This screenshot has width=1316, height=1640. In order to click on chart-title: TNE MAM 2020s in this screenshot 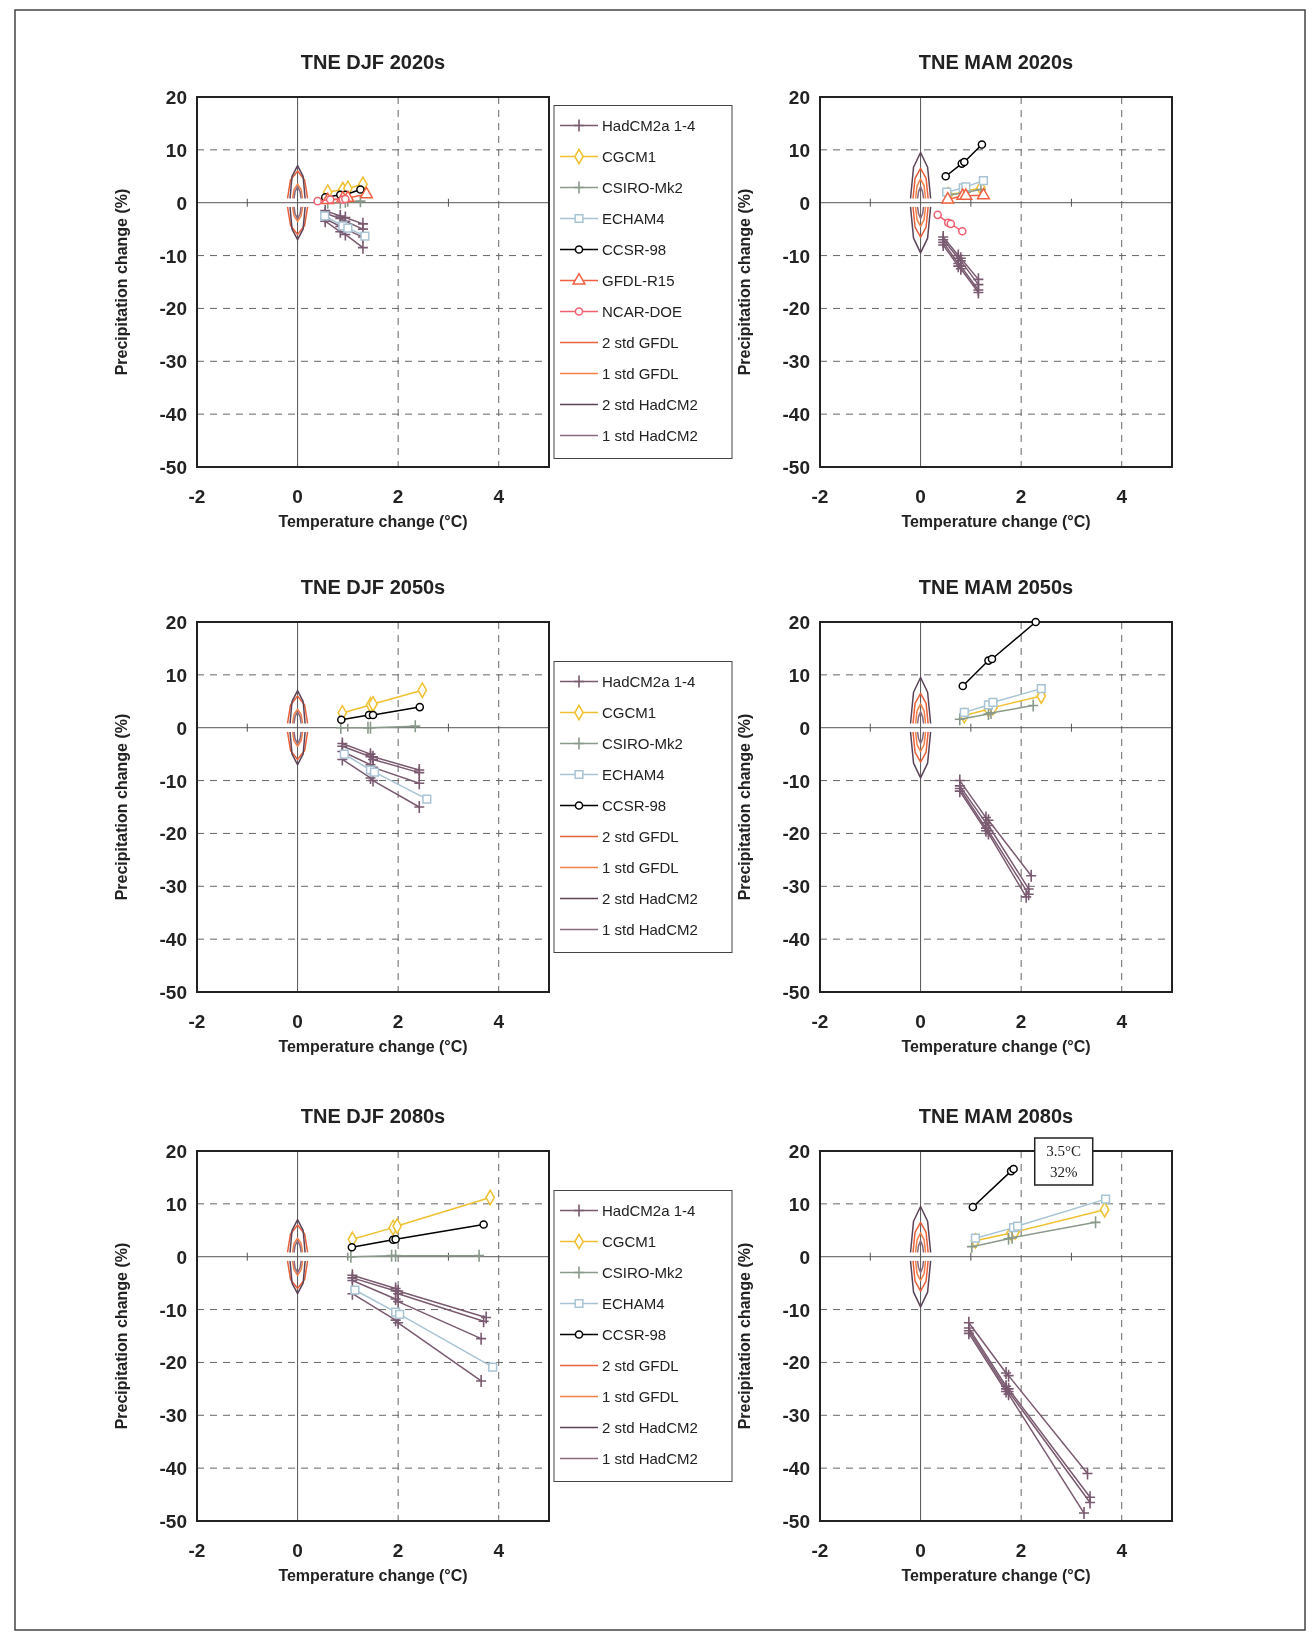, I will do `click(996, 62)`.